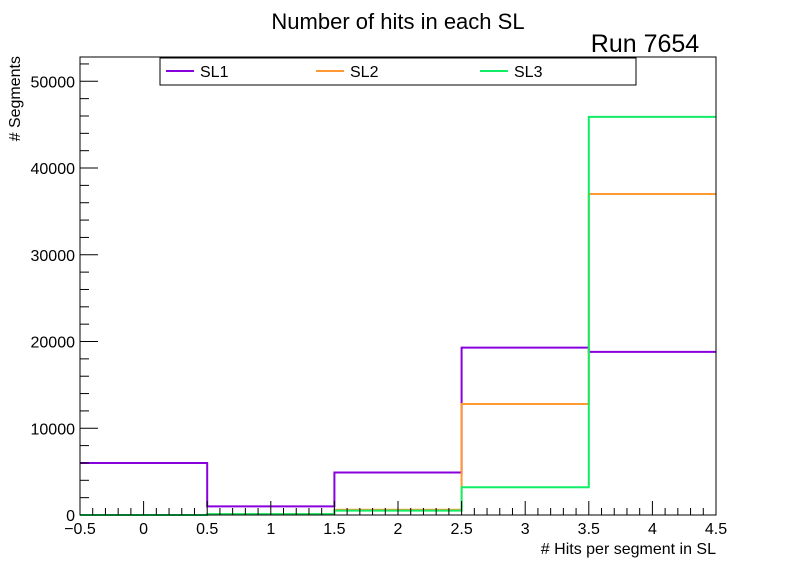 The width and height of the screenshot is (796, 572). What do you see at coordinates (270, 529) in the screenshot?
I see `x-tick-label: 1` at bounding box center [270, 529].